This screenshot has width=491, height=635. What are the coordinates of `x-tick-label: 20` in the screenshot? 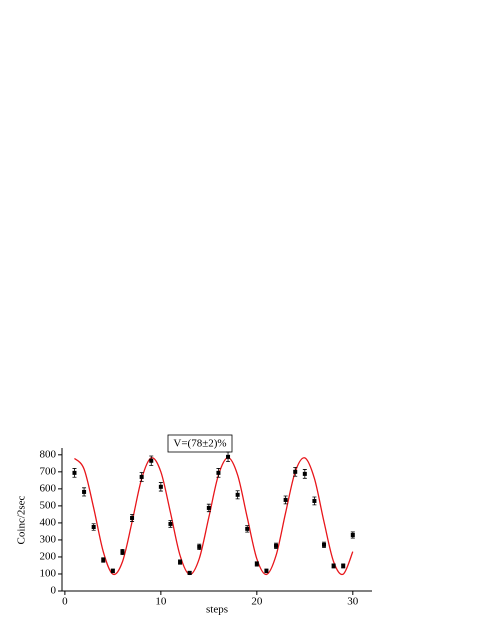 It's located at (257, 602).